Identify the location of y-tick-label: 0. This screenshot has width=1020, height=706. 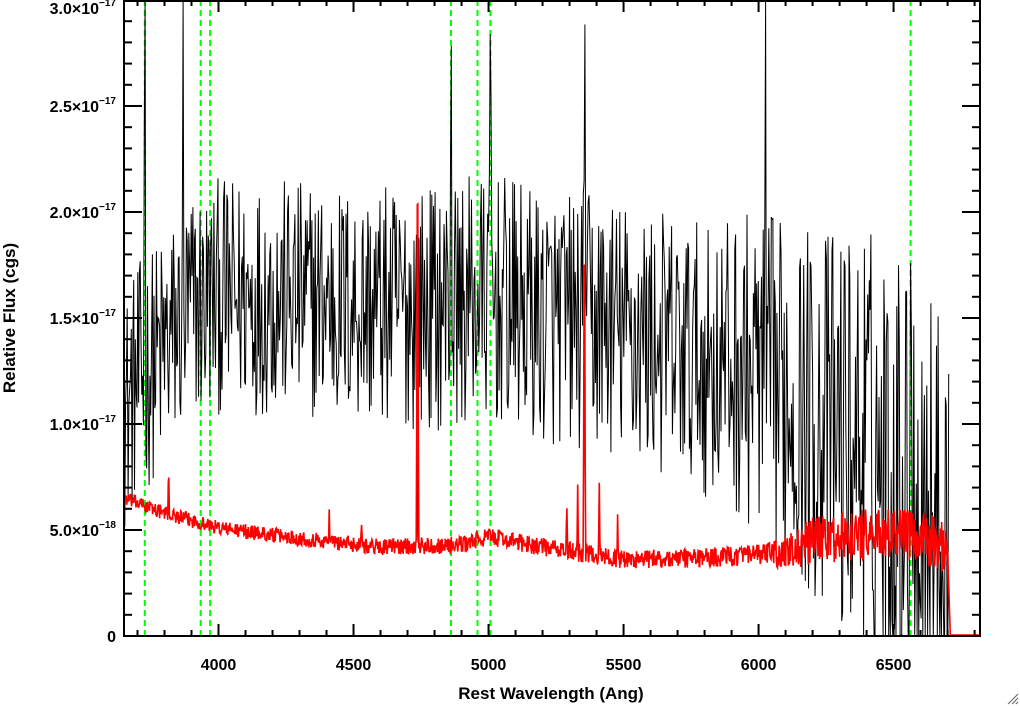
(111, 637).